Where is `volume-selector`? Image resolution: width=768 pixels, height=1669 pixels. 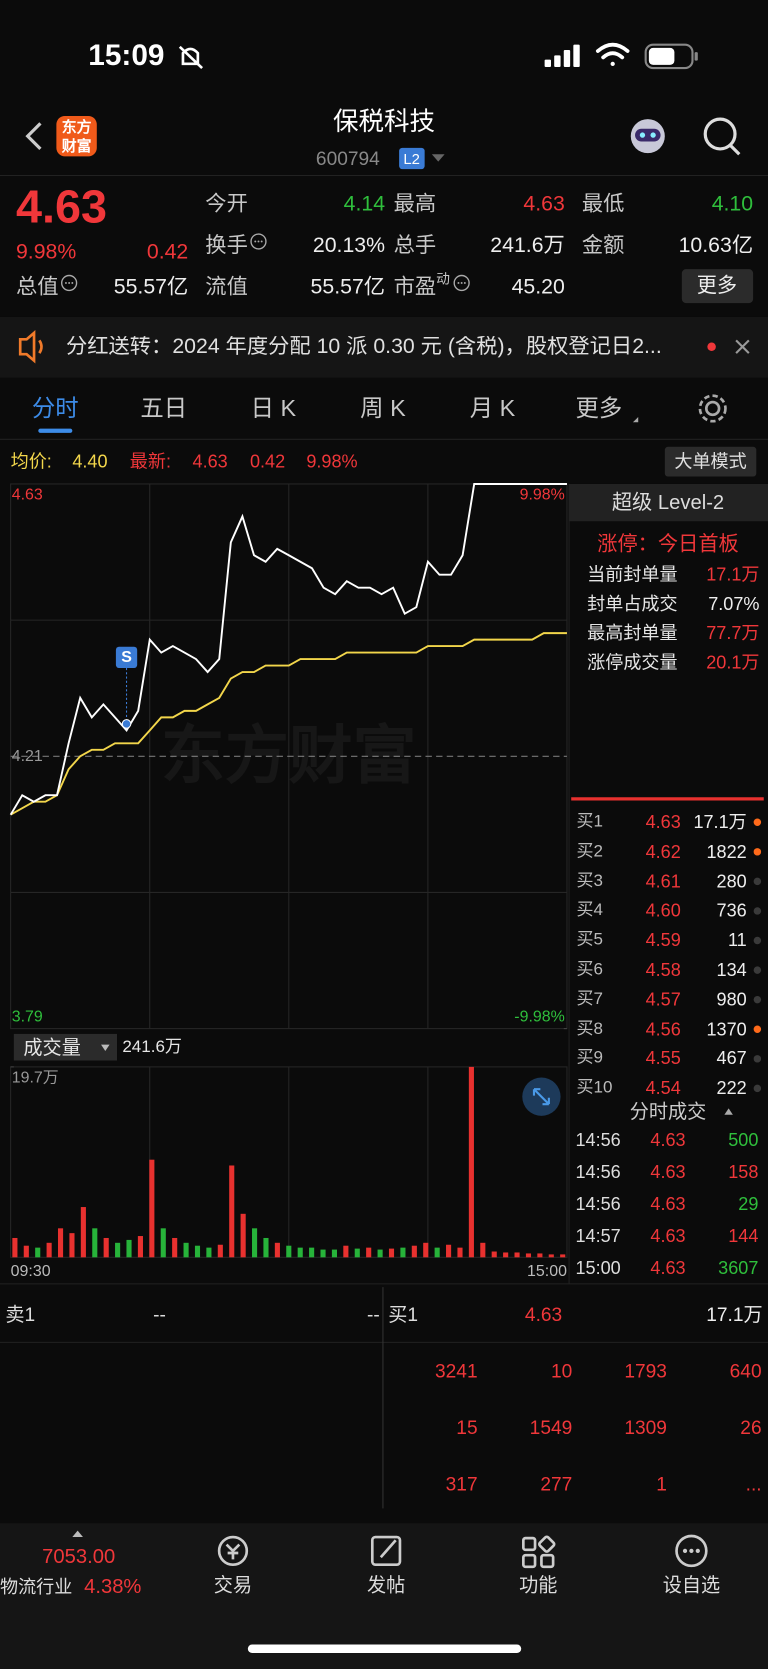
volume-selector is located at coordinates (65, 1047).